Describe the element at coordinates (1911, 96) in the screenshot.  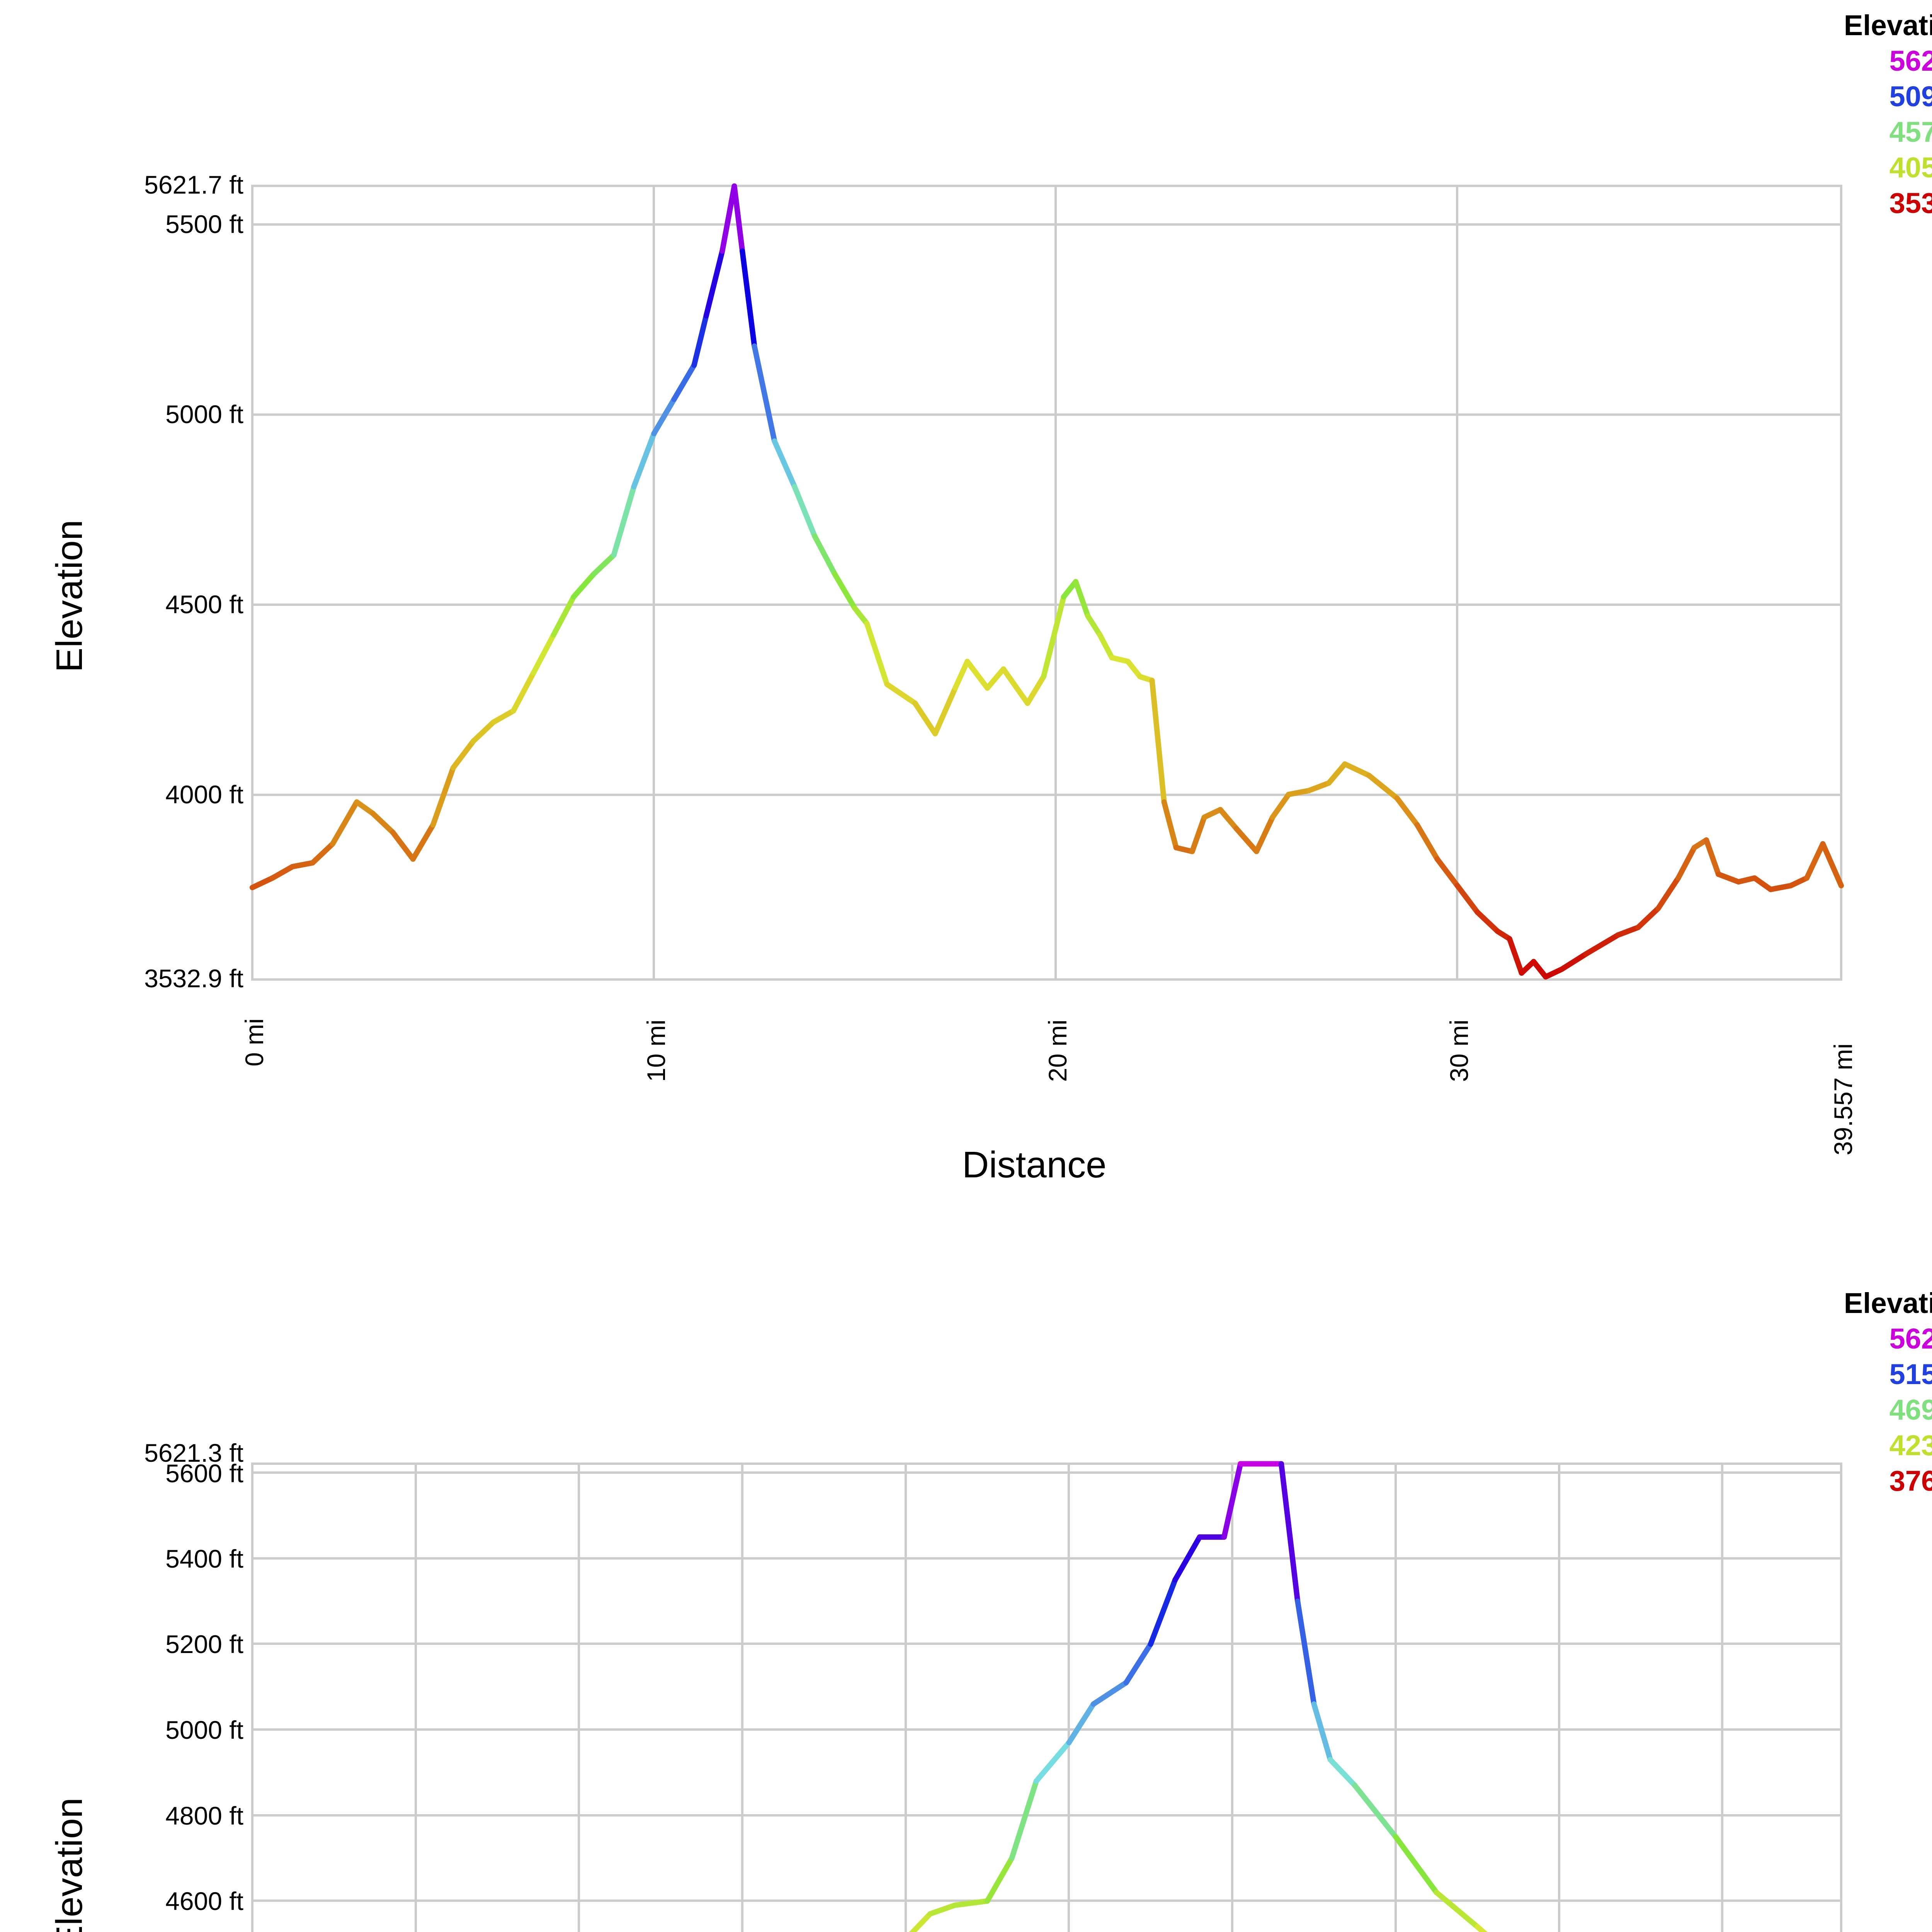
I see `legend-item: 5099.5` at that location.